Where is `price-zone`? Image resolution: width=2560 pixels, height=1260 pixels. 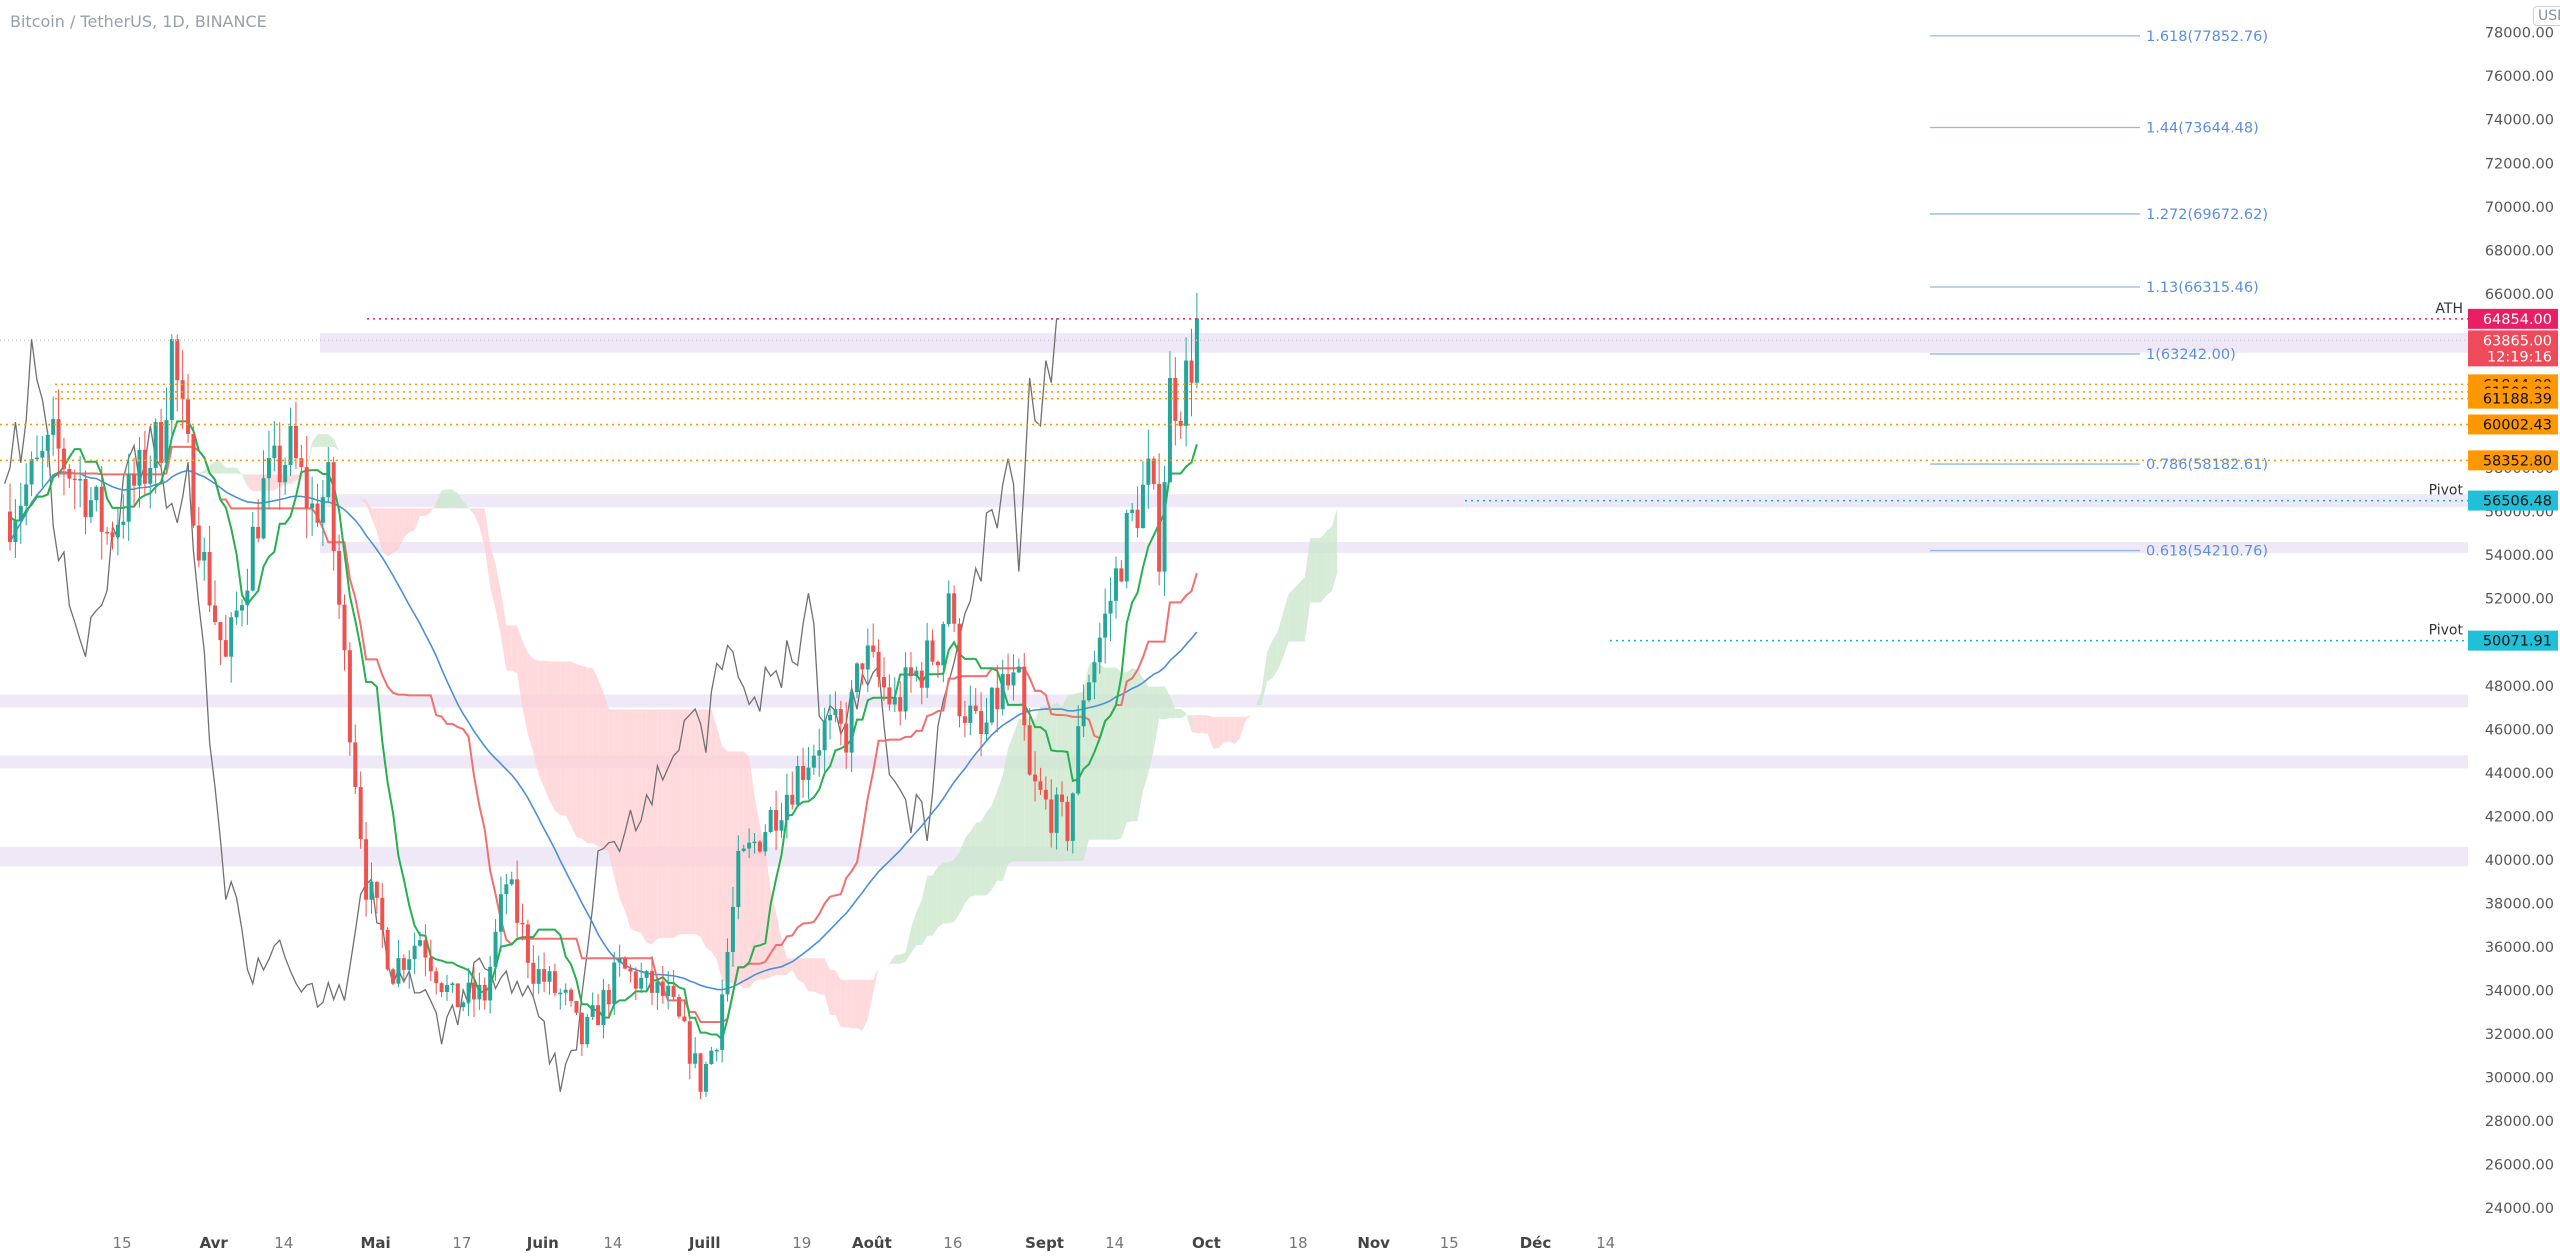 price-zone is located at coordinates (1394, 501).